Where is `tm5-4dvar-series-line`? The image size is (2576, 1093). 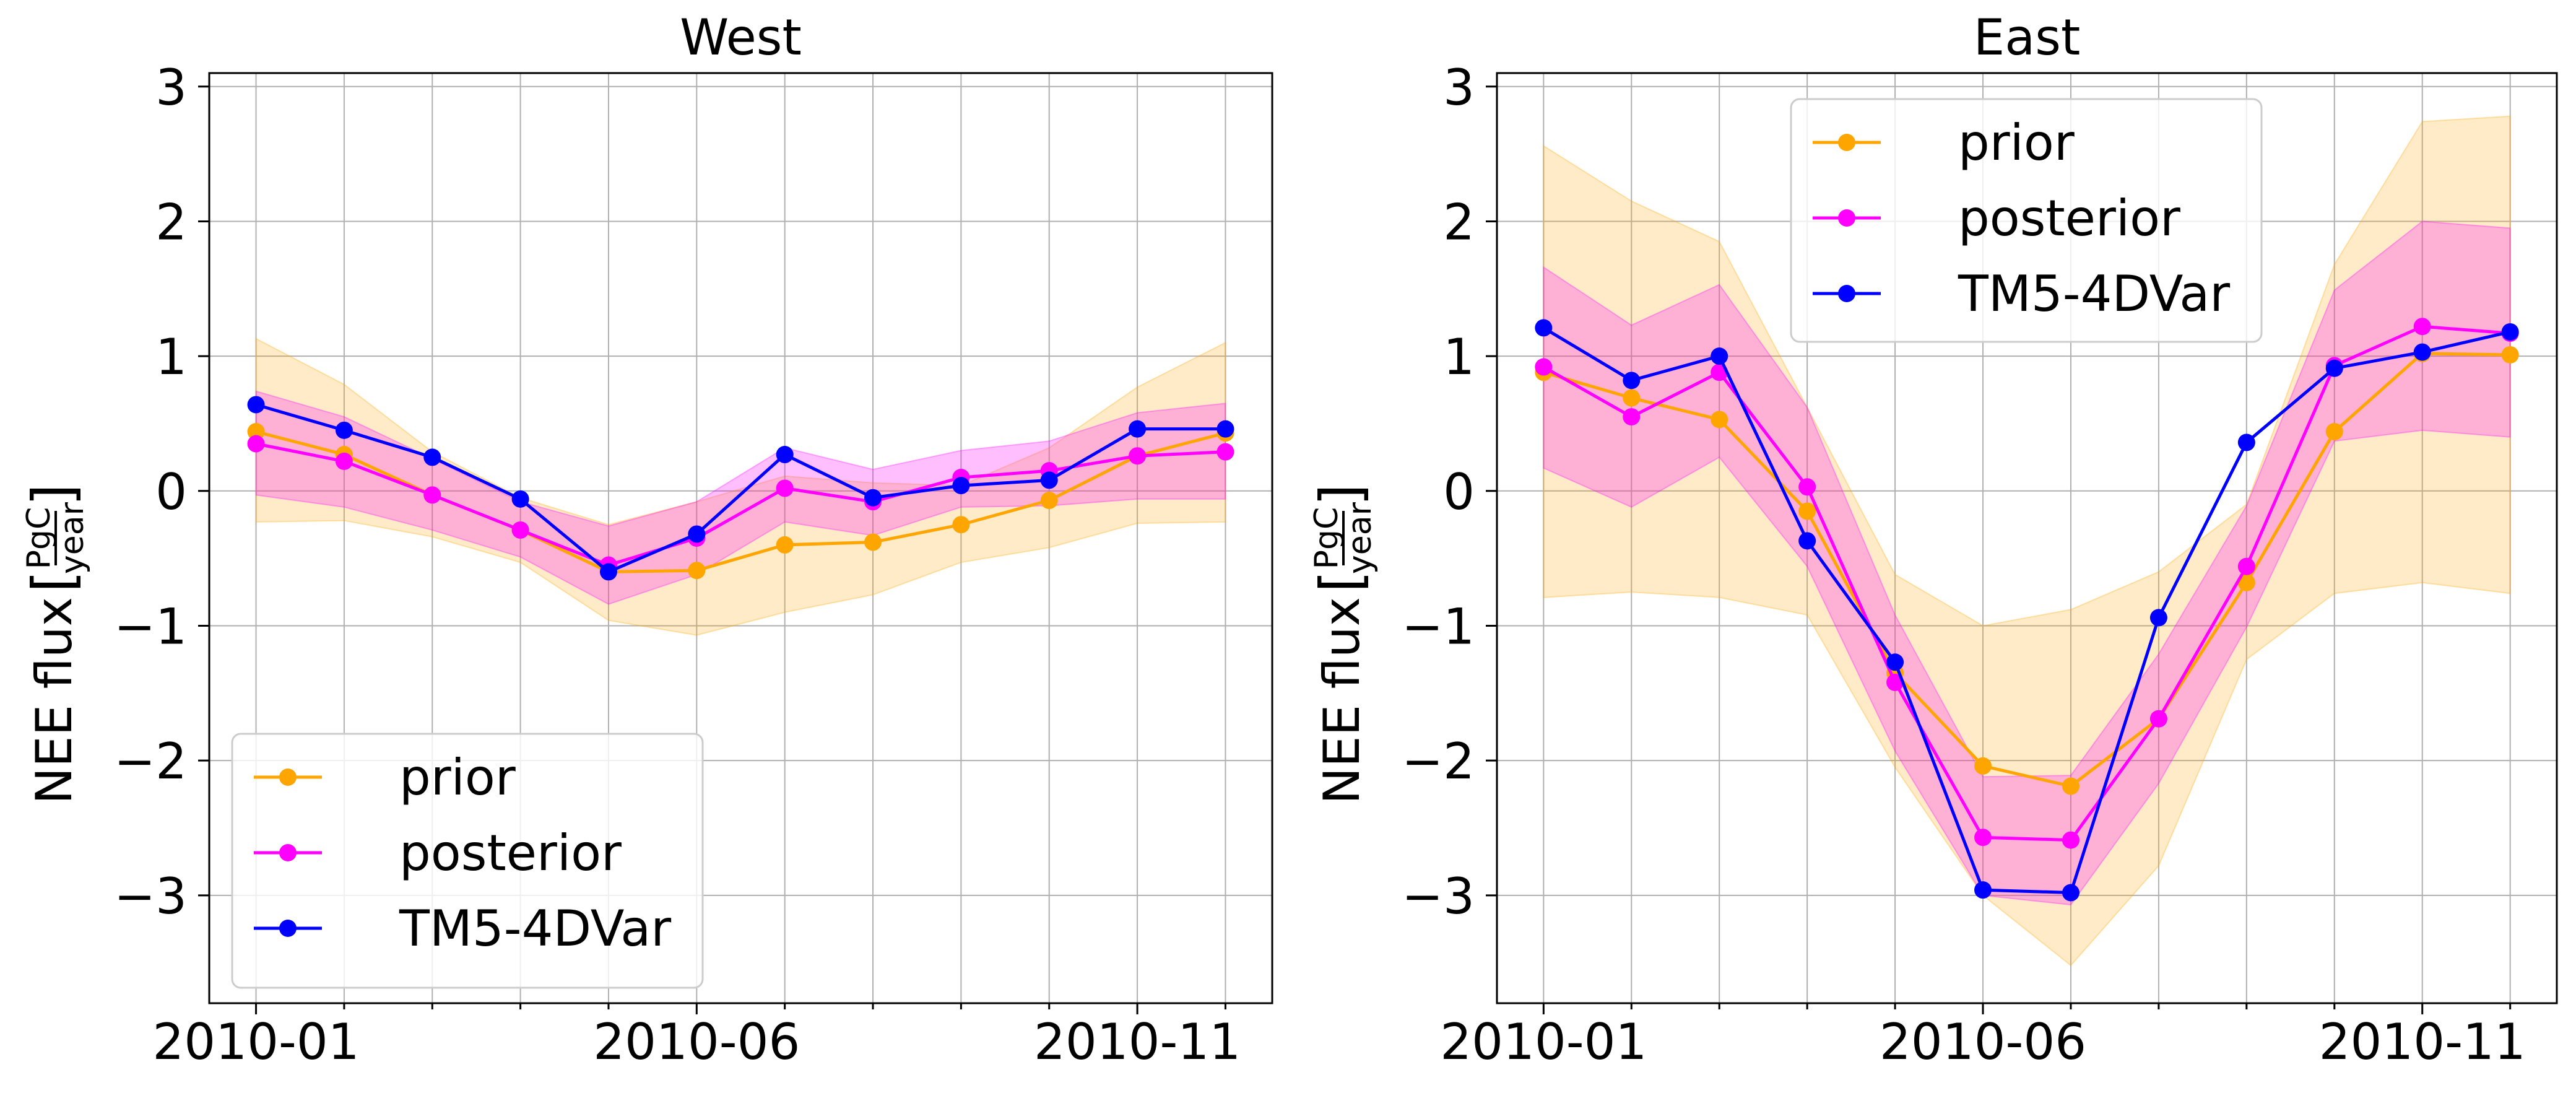 tm5-4dvar-series-line is located at coordinates (740, 488).